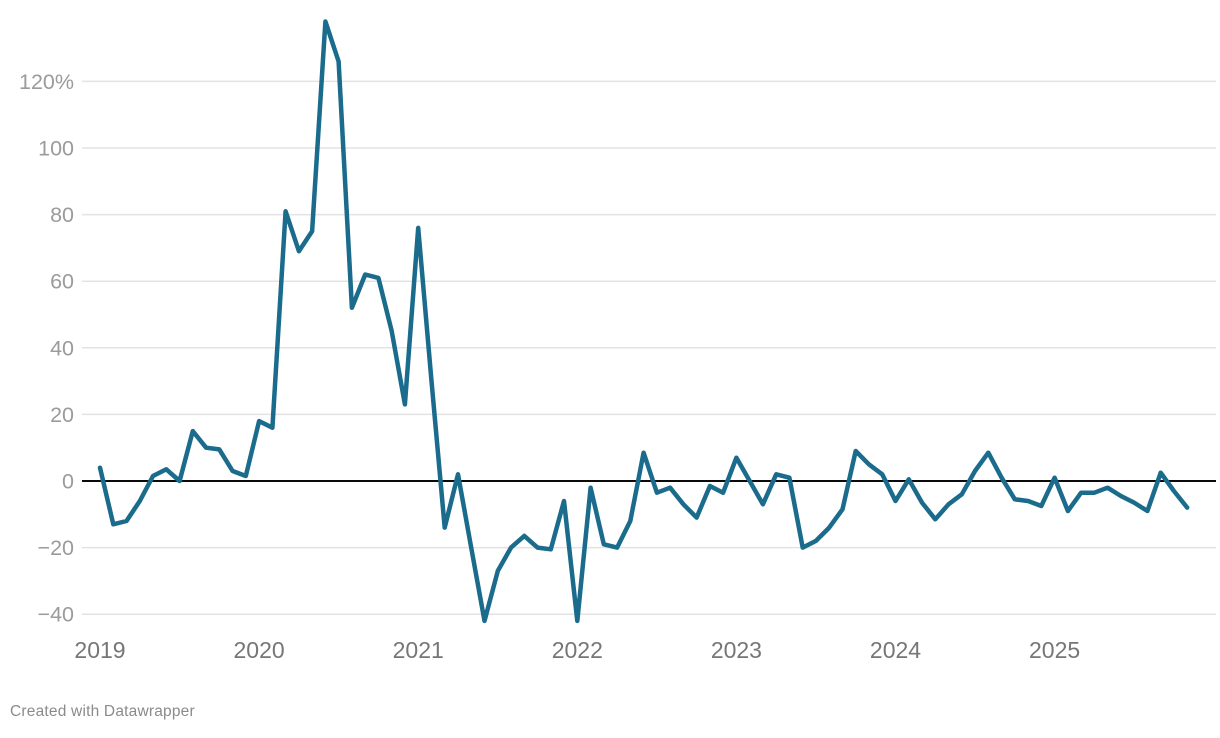 This screenshot has width=1220, height=738. What do you see at coordinates (99, 650) in the screenshot?
I see `x-axis-tick-label: 2019` at bounding box center [99, 650].